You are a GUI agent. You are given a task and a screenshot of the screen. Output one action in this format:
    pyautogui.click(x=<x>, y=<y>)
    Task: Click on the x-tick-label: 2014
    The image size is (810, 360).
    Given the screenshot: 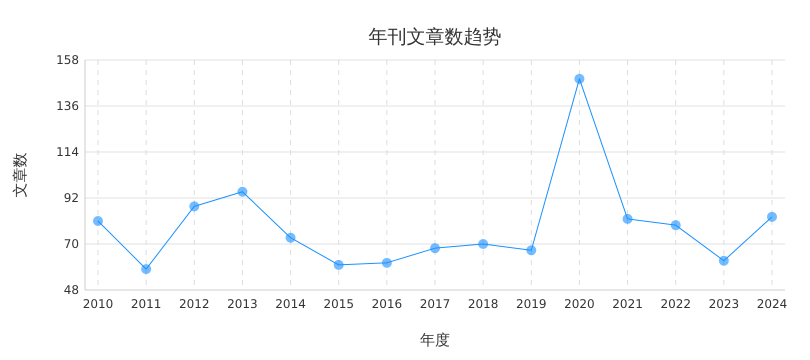 What is the action you would take?
    pyautogui.click(x=290, y=304)
    